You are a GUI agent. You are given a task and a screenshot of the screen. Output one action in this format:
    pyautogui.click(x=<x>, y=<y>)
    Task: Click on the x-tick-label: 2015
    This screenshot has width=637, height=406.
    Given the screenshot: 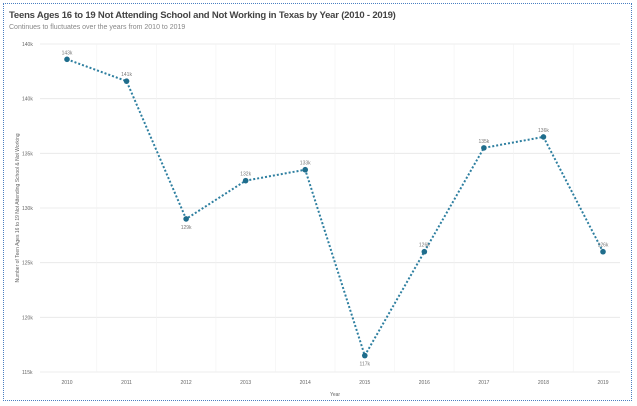 What is the action you would take?
    pyautogui.click(x=364, y=383)
    